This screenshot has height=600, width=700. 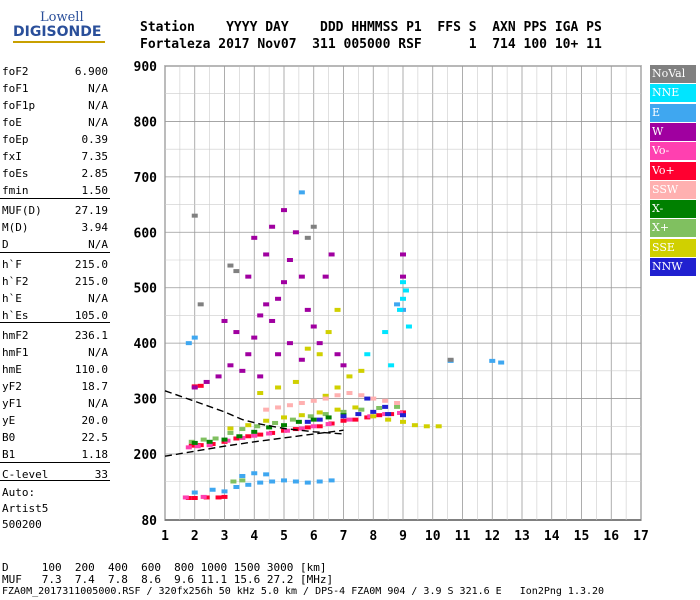 I want to click on param-row: h`F2 215.0, so click(x=55, y=281).